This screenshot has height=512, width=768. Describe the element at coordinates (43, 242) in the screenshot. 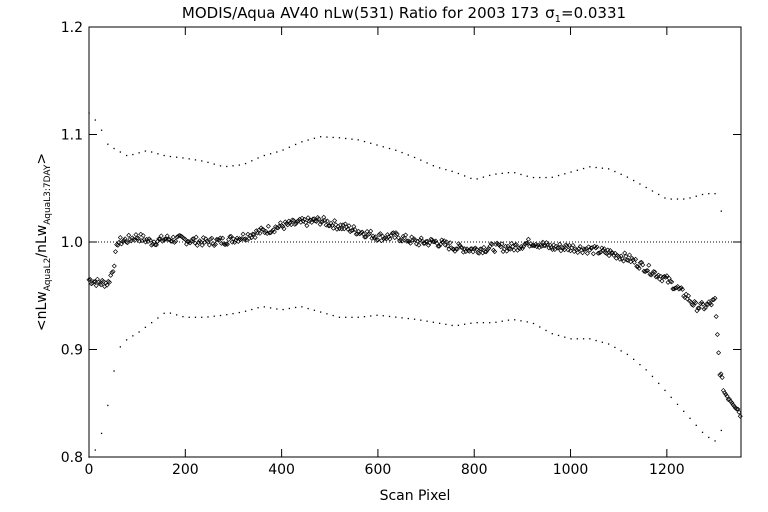

I see `y-axis-label: <nLwAquaL2/nLwAquaL3:7DAY>` at that location.